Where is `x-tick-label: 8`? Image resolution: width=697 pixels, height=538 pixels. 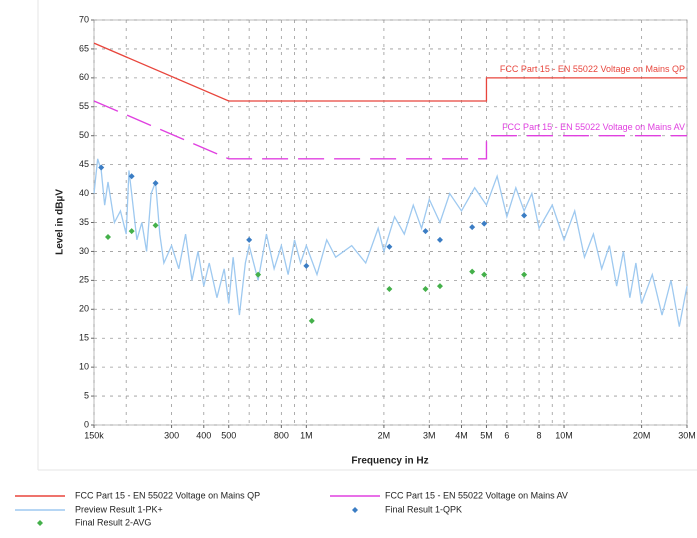
x-tick-label: 8 is located at coordinates (539, 435).